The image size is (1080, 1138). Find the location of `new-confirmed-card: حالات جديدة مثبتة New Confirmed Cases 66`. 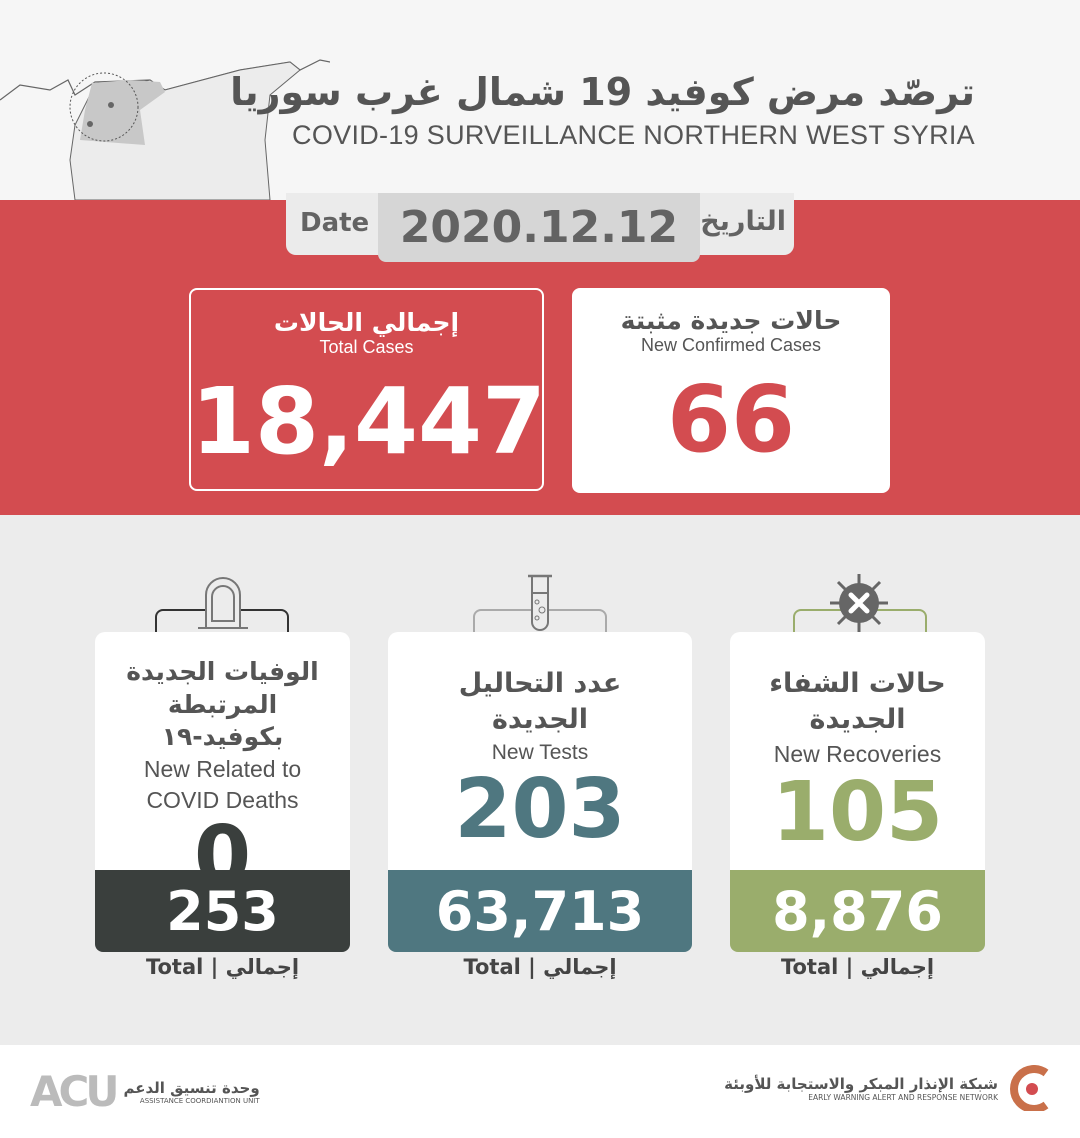

new-confirmed-card: حالات جديدة مثبتة New Confirmed Cases 66 is located at coordinates (731, 390).